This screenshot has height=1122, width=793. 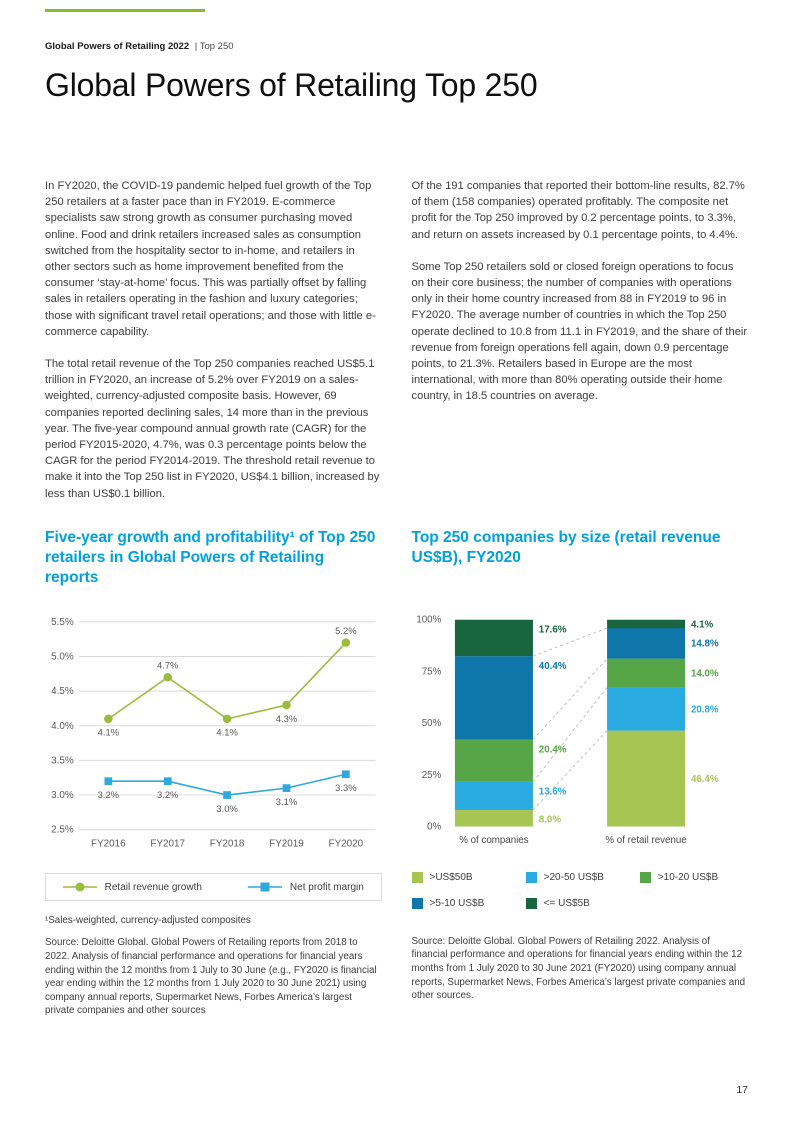 I want to click on y-tick-label: 100%, so click(x=428, y=620).